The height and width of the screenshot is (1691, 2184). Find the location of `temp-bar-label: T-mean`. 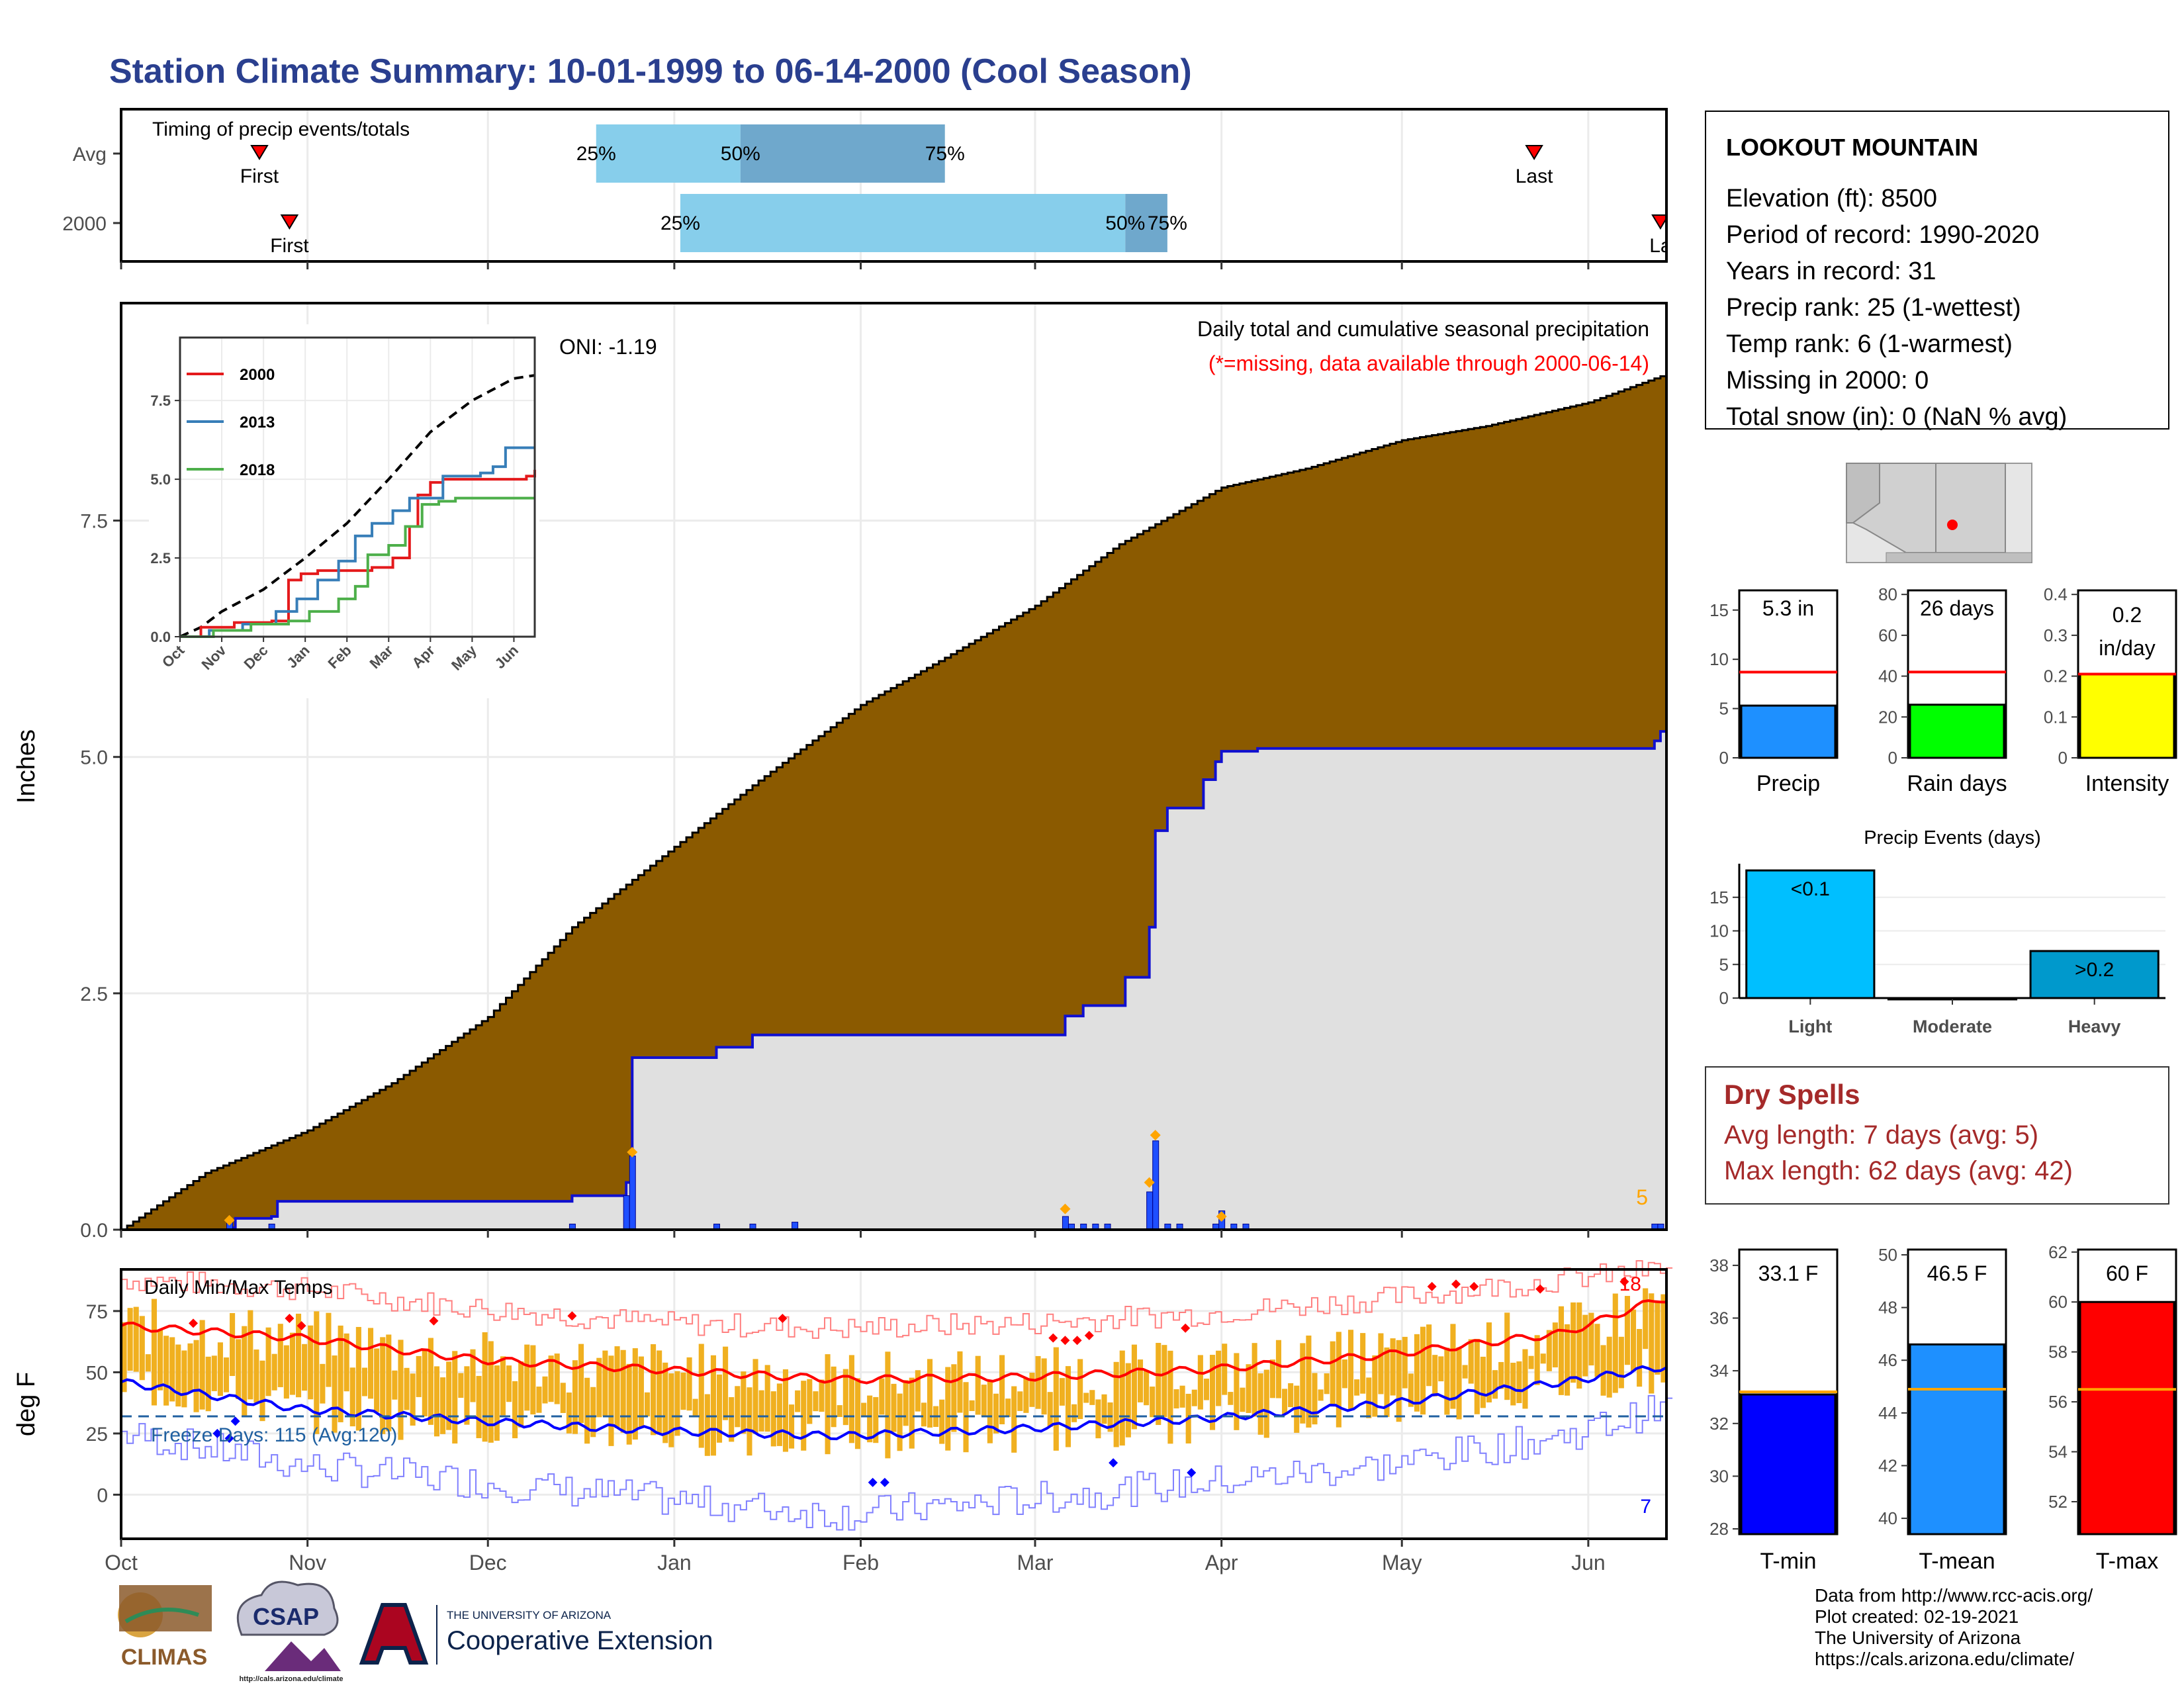

temp-bar-label: T-mean is located at coordinates (1957, 1561).